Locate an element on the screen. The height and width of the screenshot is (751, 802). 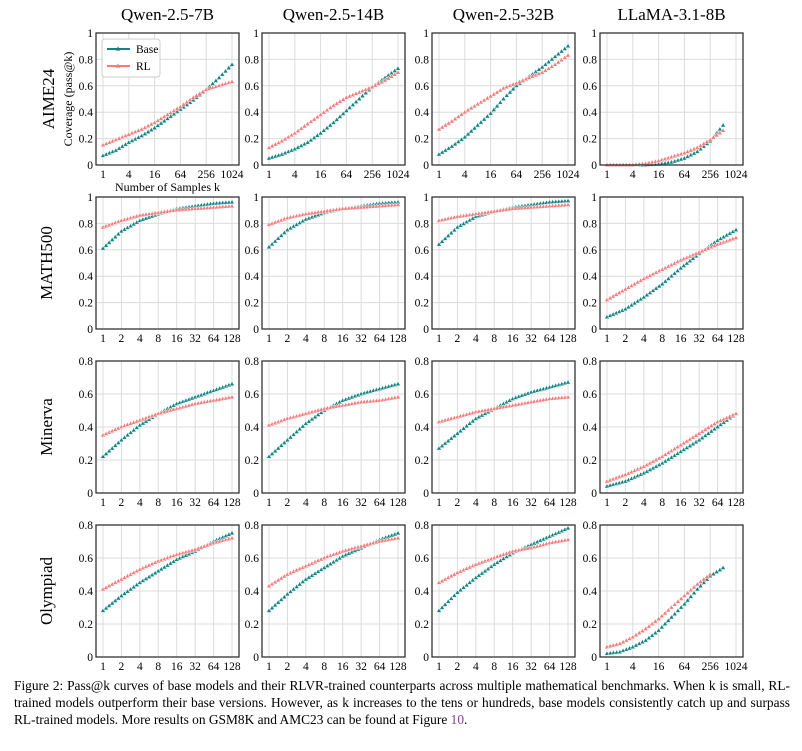
subplot: 1 4 16 64 256 1024 0 0.2 0.4 0.6 0.8 is located at coordinates (665, 595).